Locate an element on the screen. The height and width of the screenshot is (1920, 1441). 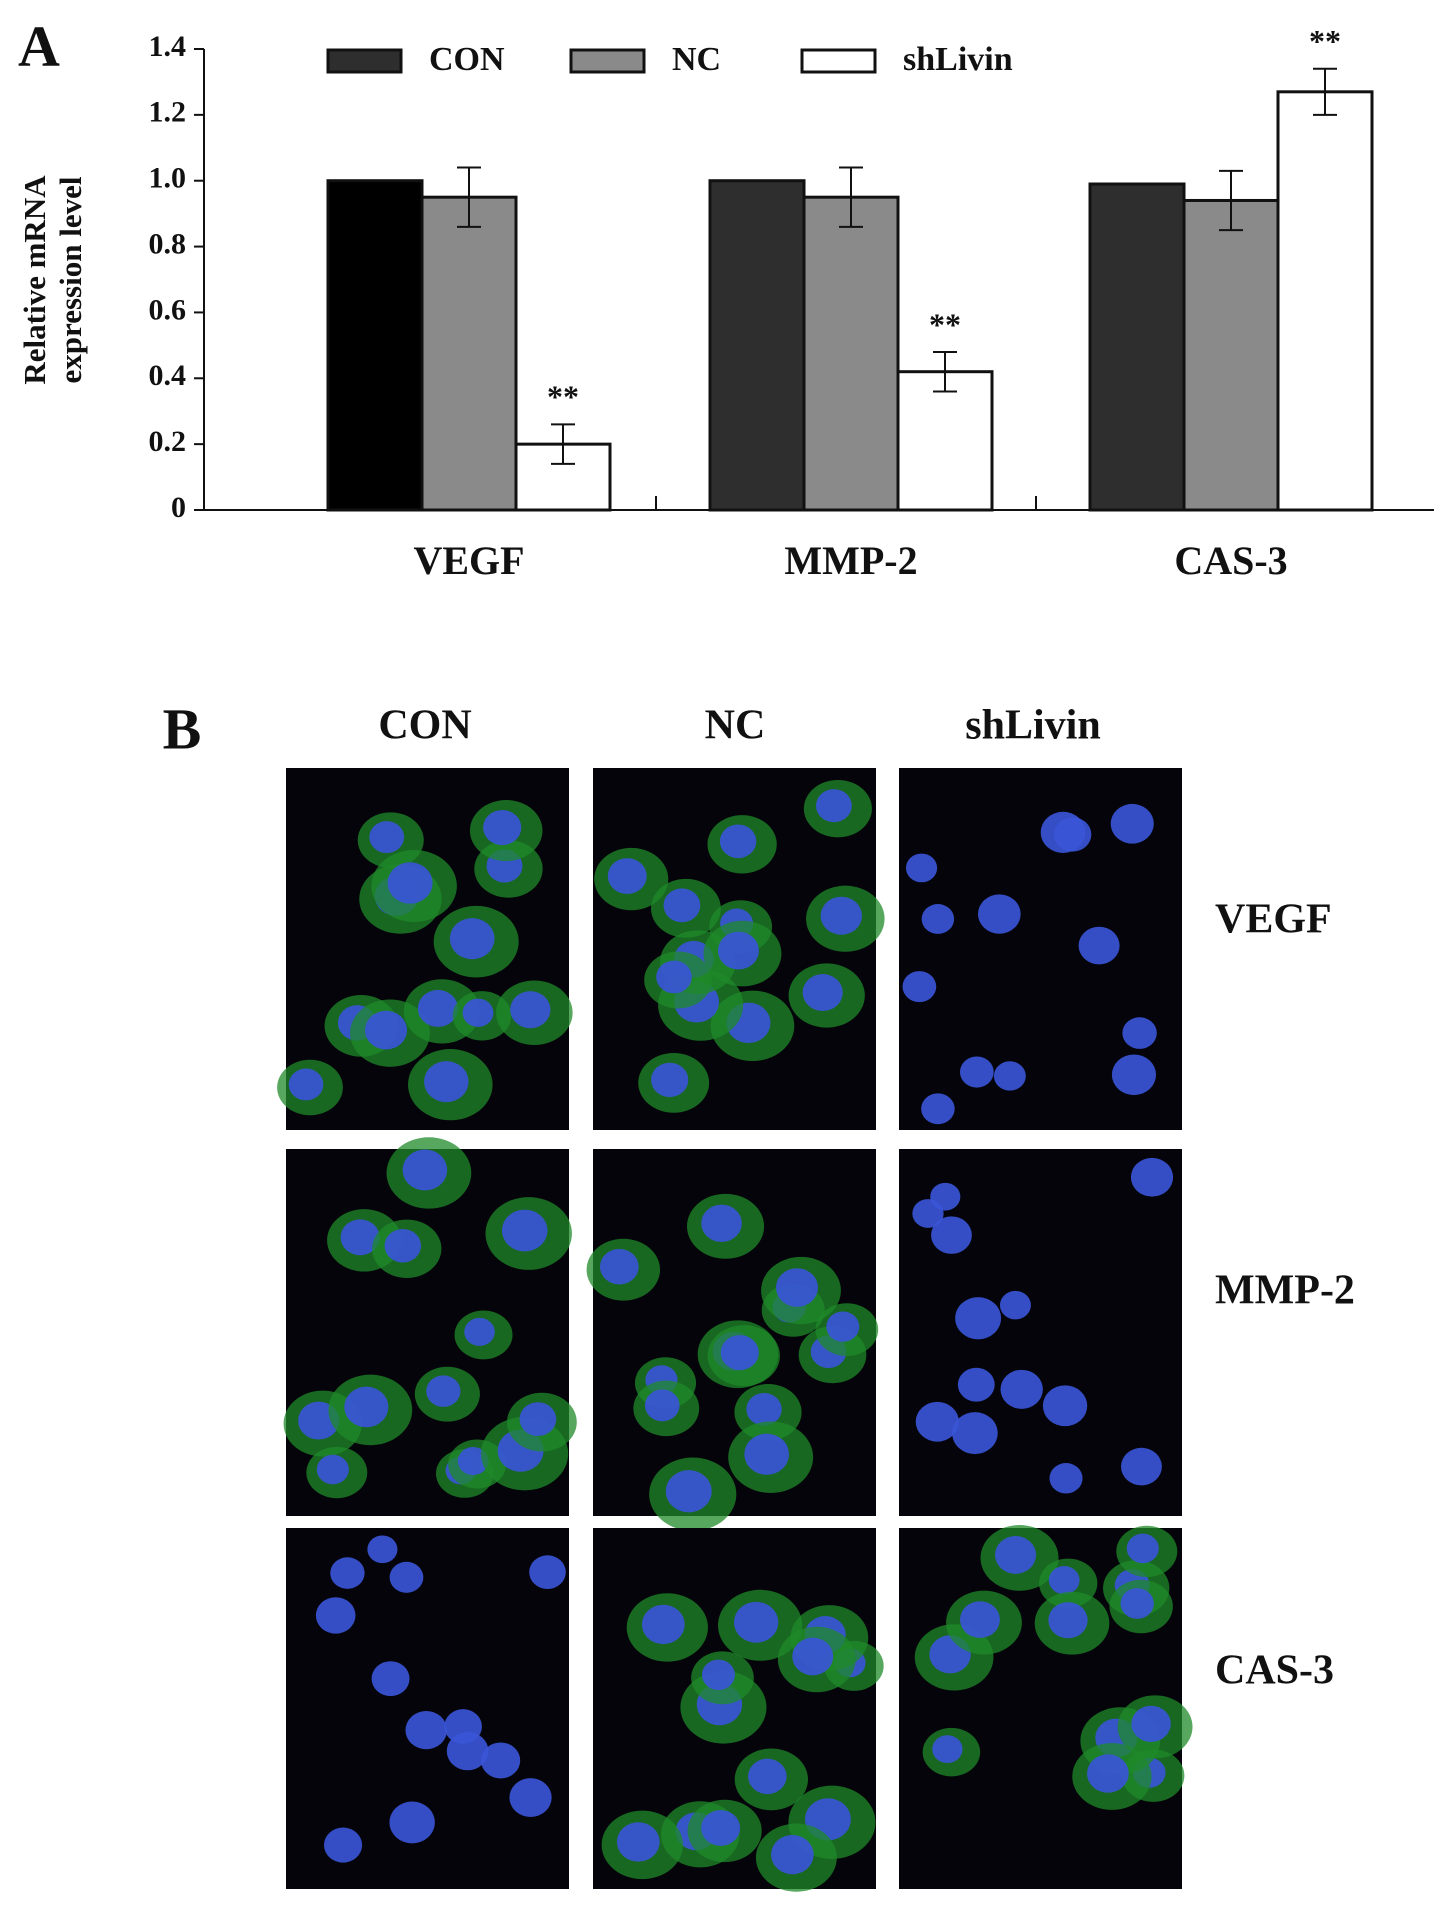
x-tick-label: CAS-3 is located at coordinates (1230, 560).